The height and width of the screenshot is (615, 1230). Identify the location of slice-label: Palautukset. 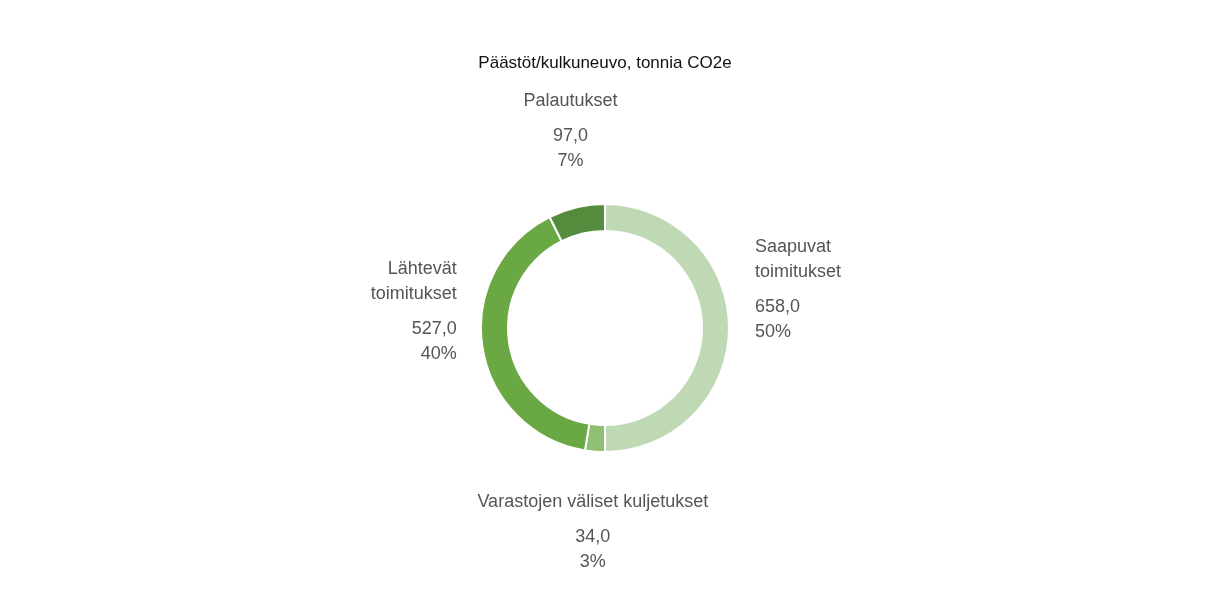
(570, 100).